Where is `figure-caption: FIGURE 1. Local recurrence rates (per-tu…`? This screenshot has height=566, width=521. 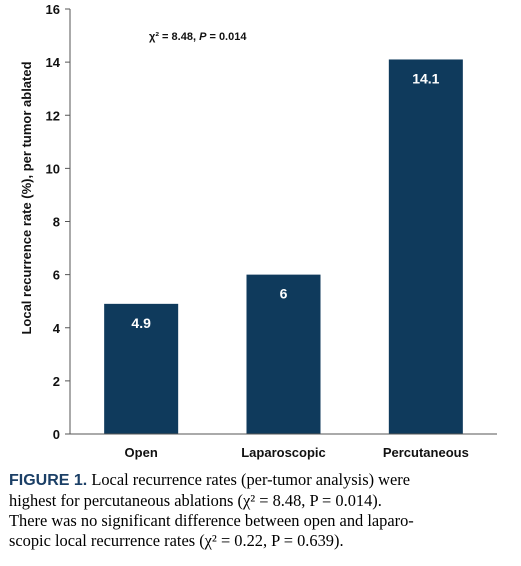
figure-caption: FIGURE 1. Local recurrence rates (per-tu… is located at coordinates (260, 510).